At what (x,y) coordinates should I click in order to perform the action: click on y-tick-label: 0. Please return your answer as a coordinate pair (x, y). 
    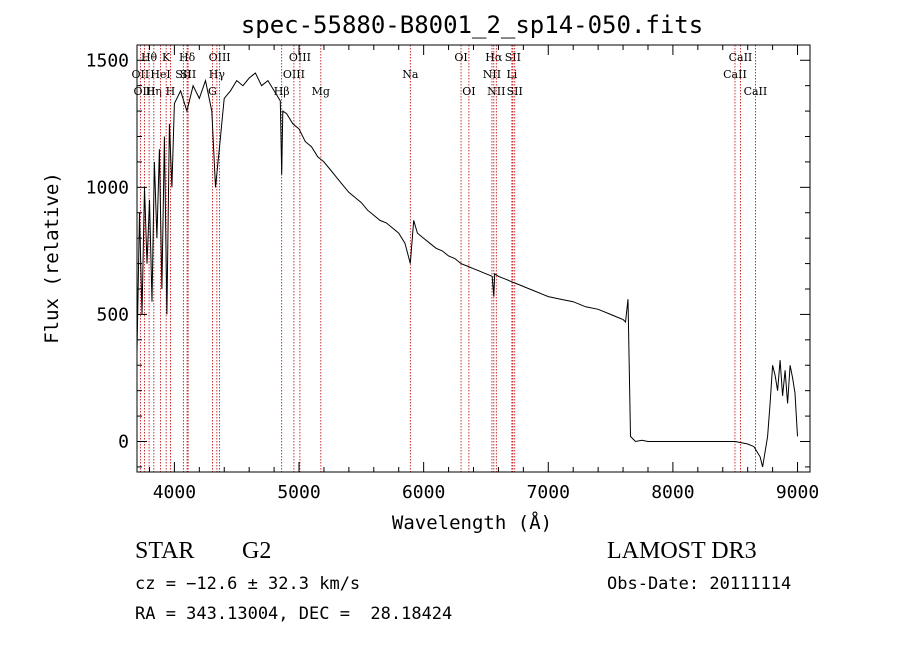
    Looking at the image, I should click on (123, 442).